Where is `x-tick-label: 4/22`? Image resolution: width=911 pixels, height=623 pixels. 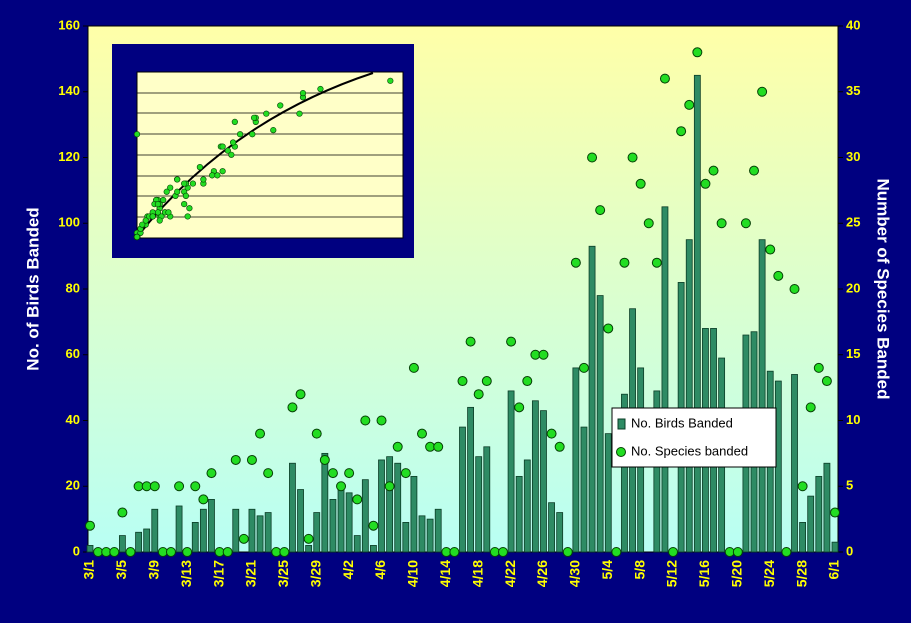 x-tick-label: 4/22 is located at coordinates (510, 573).